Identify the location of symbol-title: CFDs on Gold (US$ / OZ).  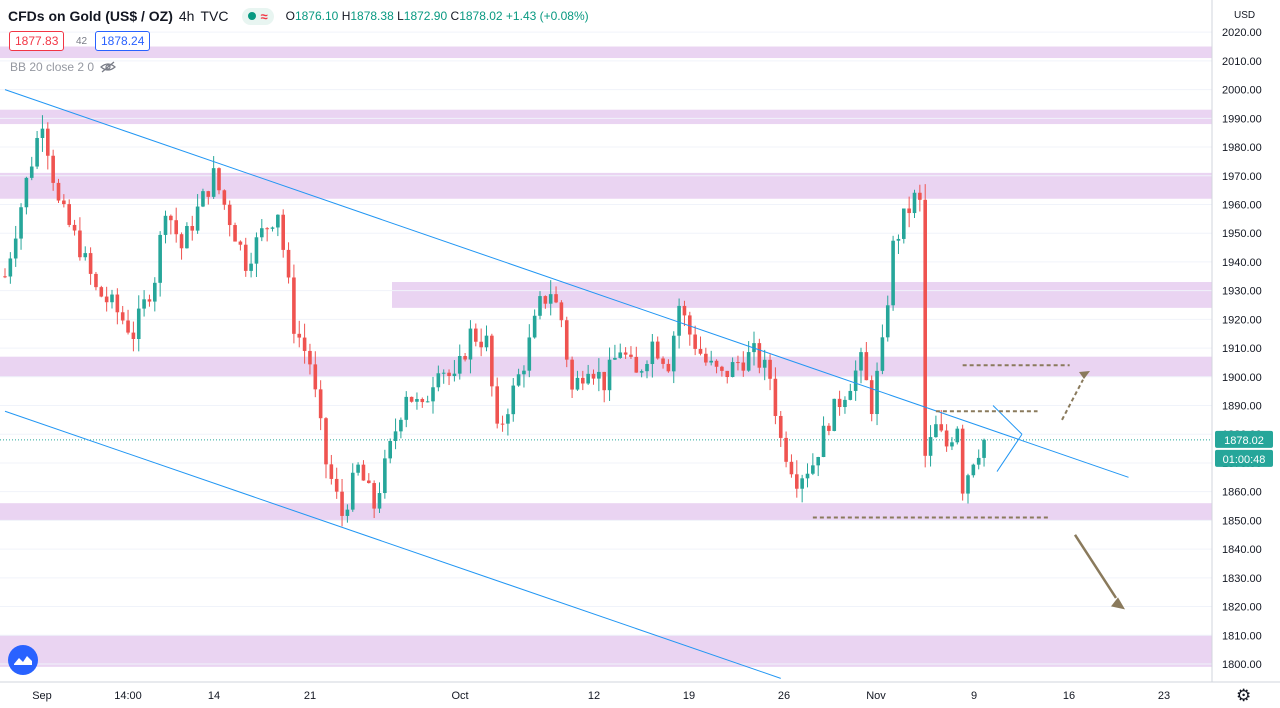
(90, 16).